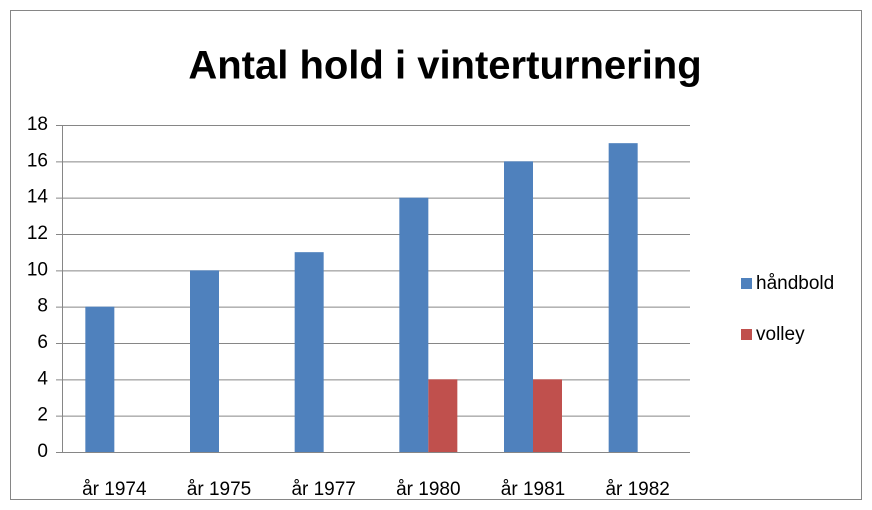 The image size is (872, 510). Describe the element at coordinates (114, 489) in the screenshot. I see `x-tick-label: år 1974` at that location.